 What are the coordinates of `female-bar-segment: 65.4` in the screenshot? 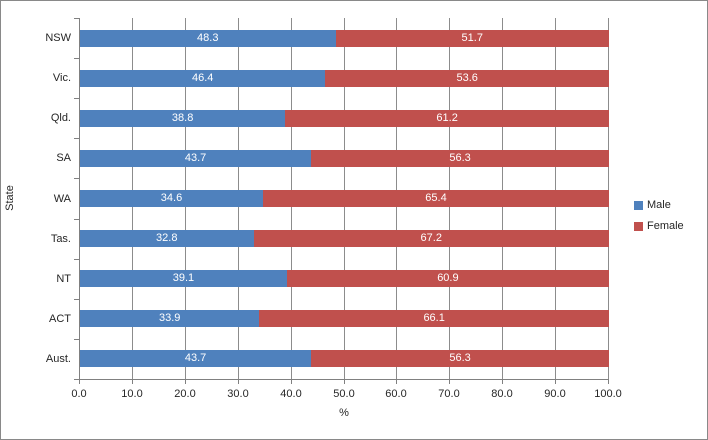 It's located at (436, 198).